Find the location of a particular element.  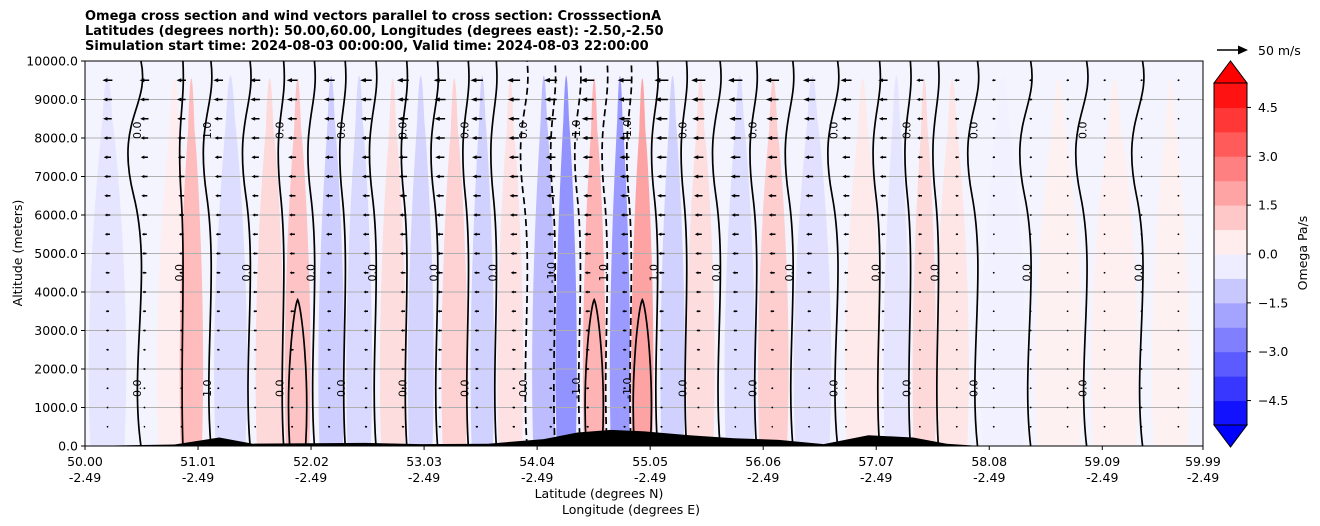

y-tick-label: 9000.0 is located at coordinates (56, 99).